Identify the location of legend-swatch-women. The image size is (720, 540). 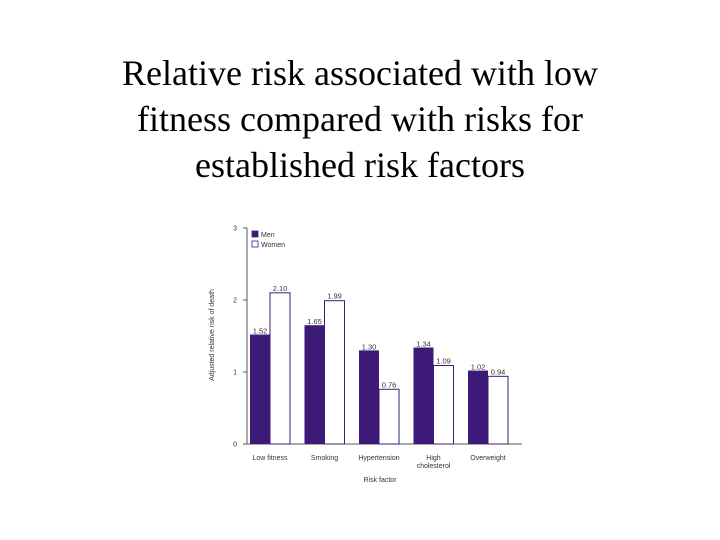
(255, 244).